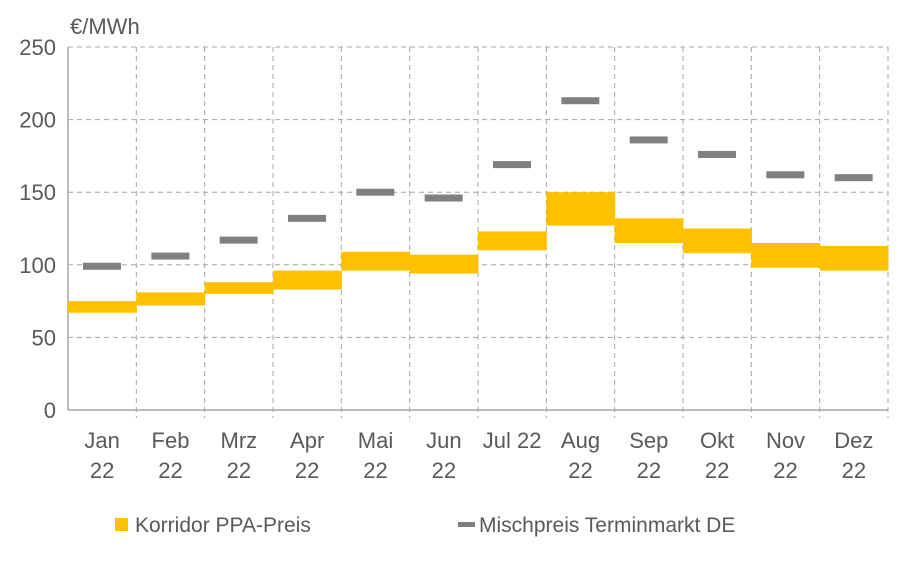 Image resolution: width=913 pixels, height=570 pixels. I want to click on y-tick-label: 0, so click(50, 410).